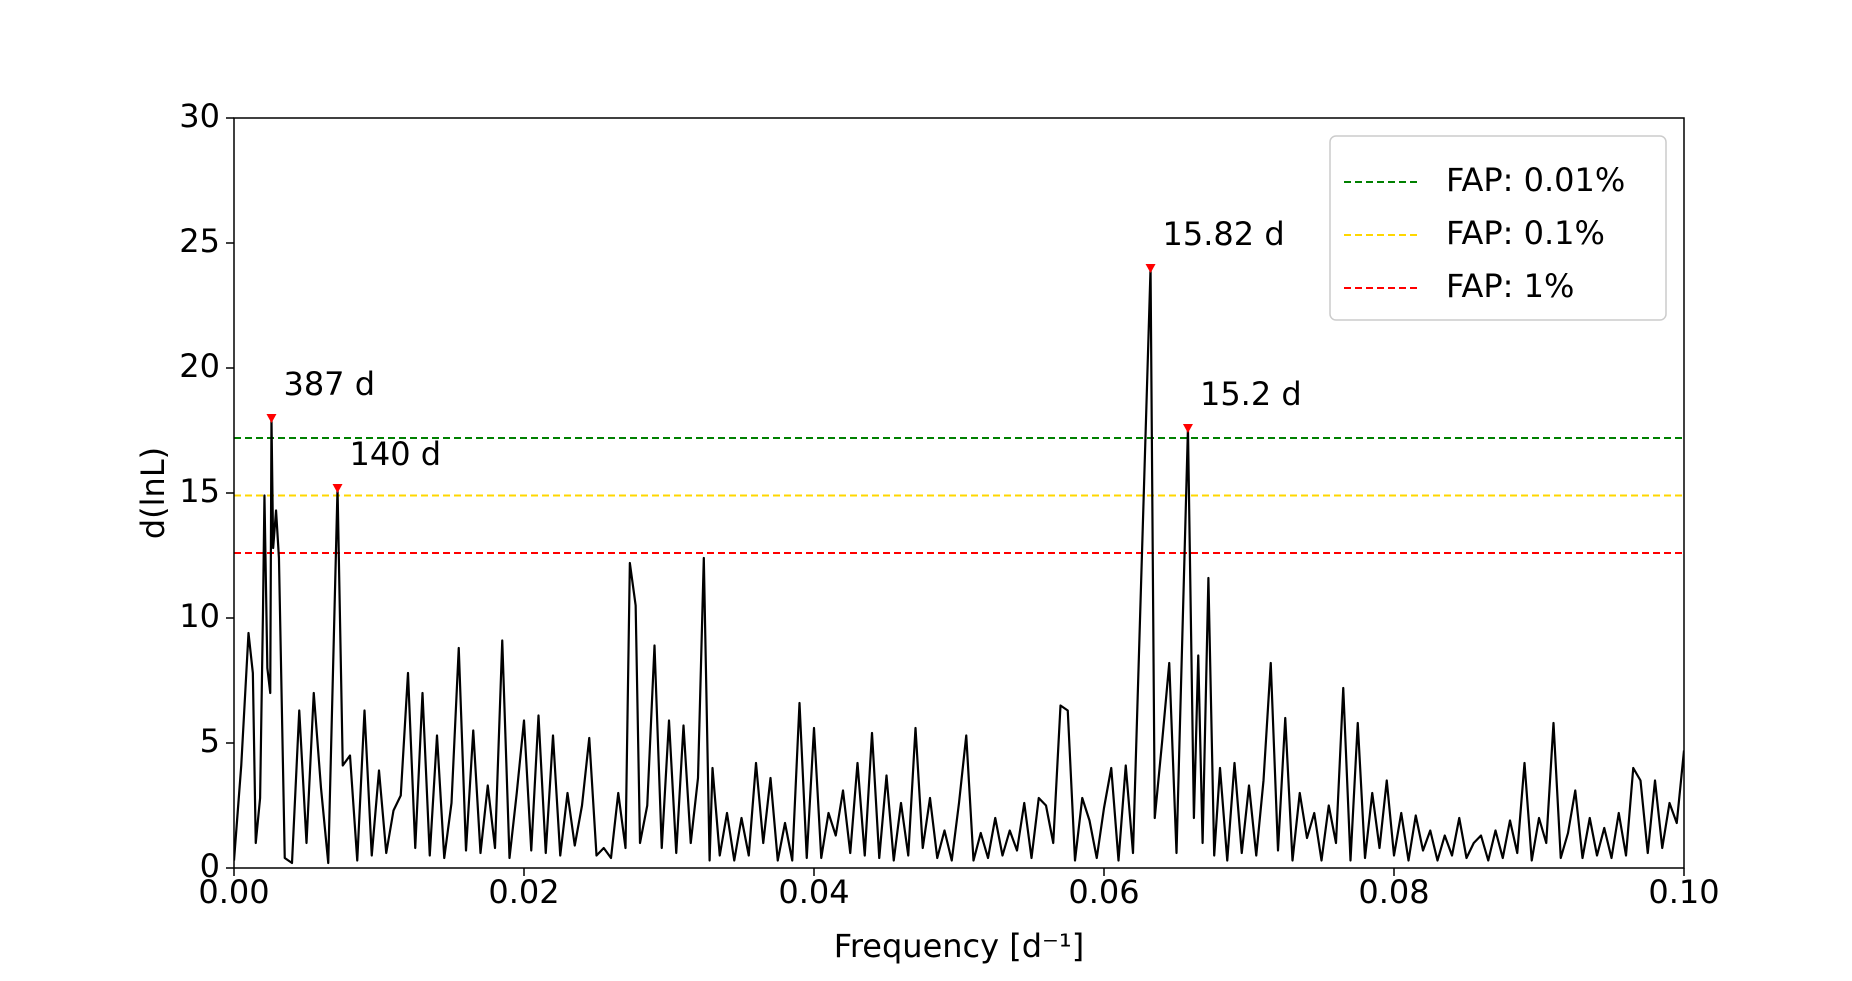 The image size is (1852, 981). What do you see at coordinates (210, 741) in the screenshot?
I see `y-tick-label: 5` at bounding box center [210, 741].